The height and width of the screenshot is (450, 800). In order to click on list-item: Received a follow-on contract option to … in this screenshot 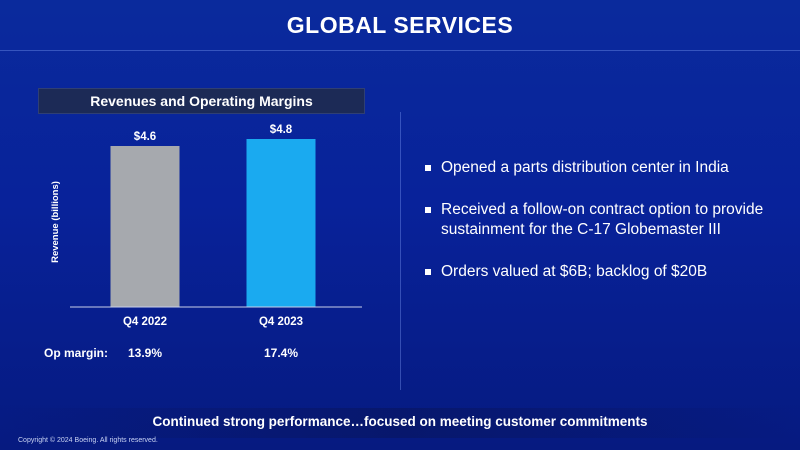, I will do `click(610, 220)`.